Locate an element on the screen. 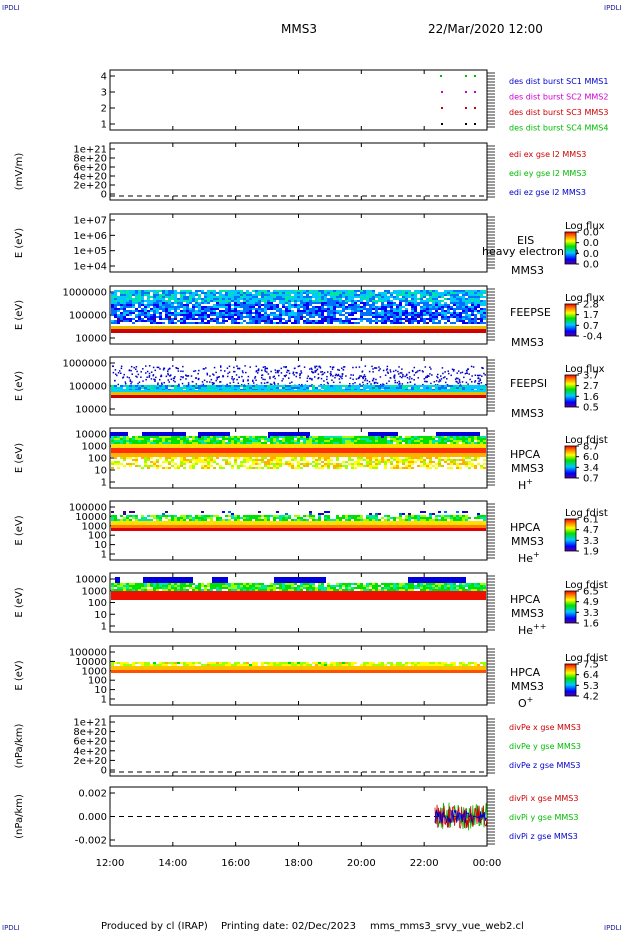  ytick-label: 2e+20 is located at coordinates (90, 761).